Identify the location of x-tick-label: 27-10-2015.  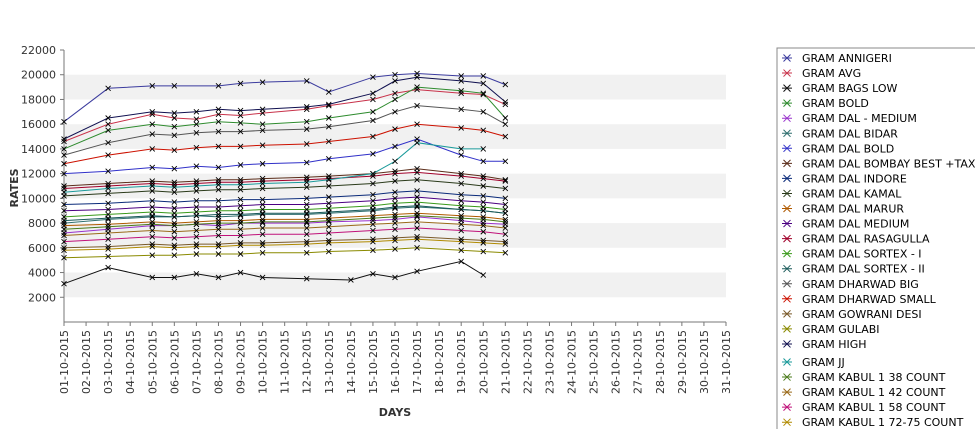
(638, 362).